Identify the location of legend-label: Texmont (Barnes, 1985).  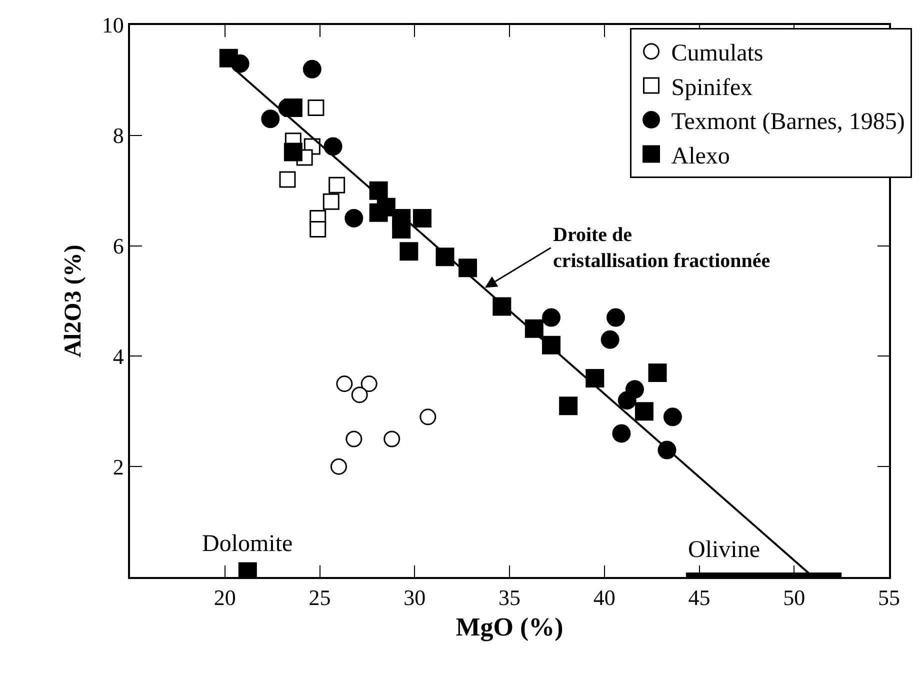
(788, 122).